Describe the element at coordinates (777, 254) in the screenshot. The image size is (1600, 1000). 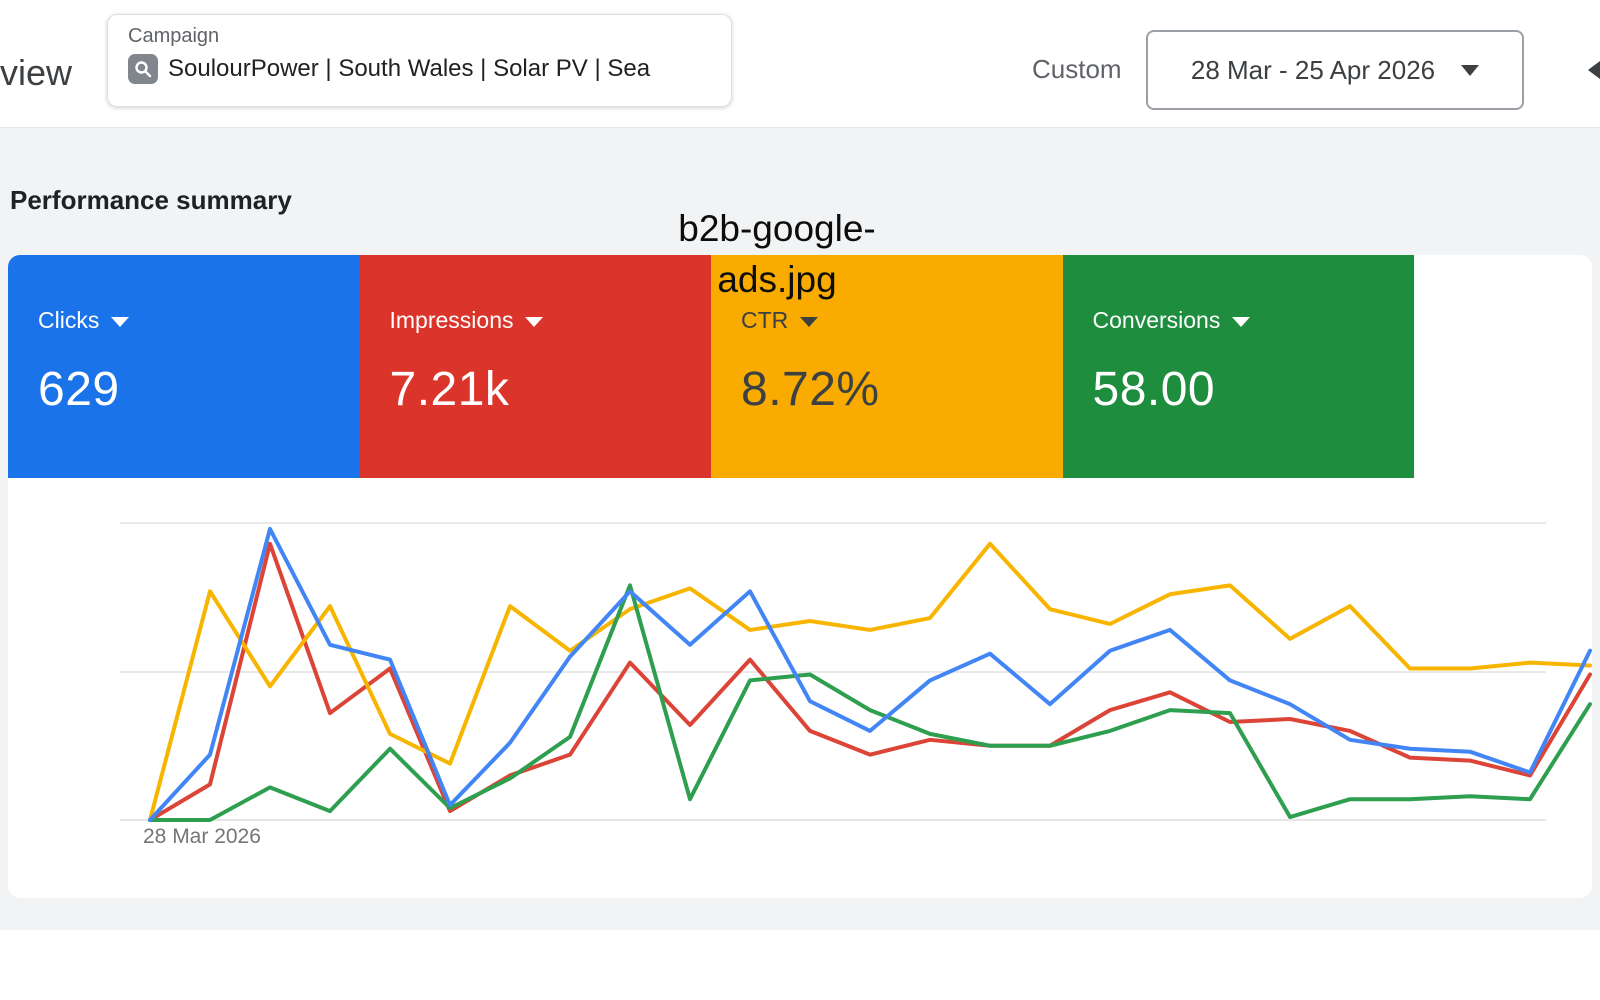
I see `watermark-filename: b2b-google- ads.jpg` at that location.